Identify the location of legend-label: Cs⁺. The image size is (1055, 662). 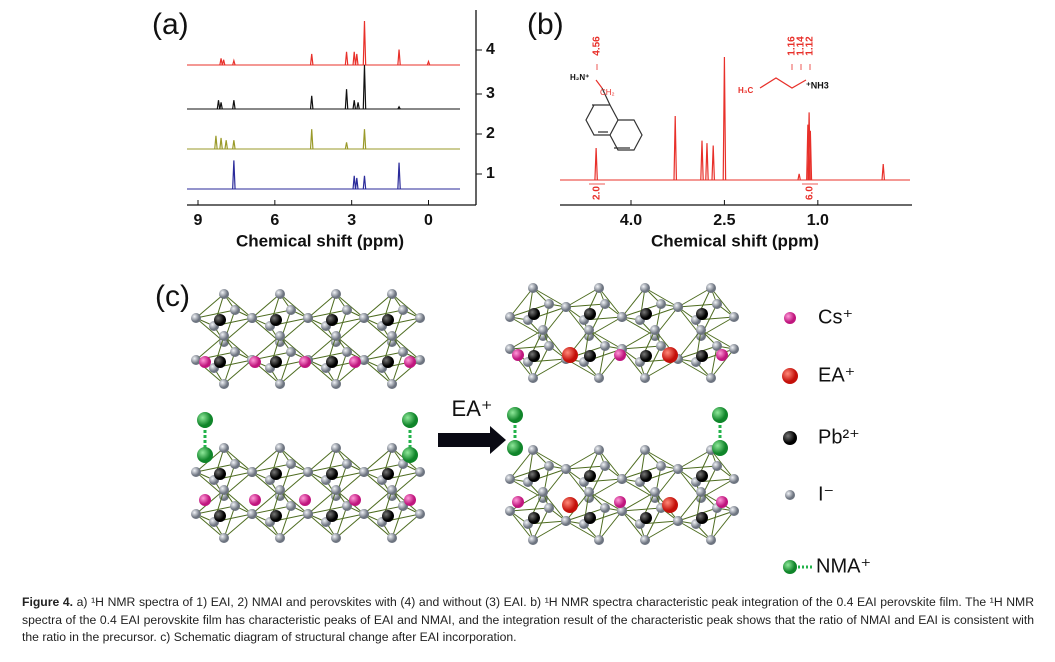
(835, 317).